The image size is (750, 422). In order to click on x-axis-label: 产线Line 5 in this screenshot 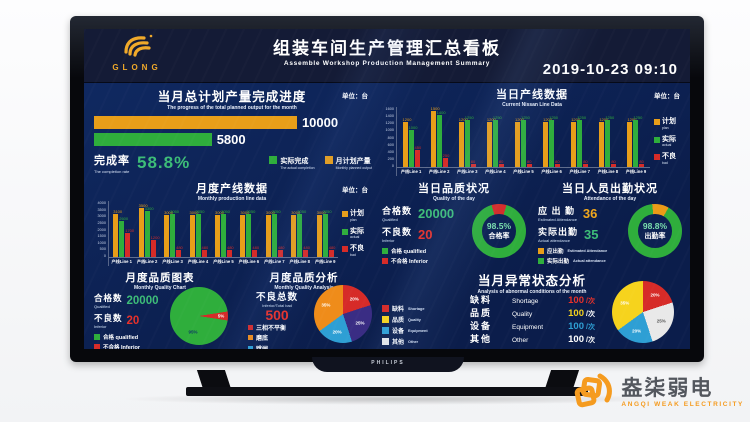, I will do `click(223, 261)`.